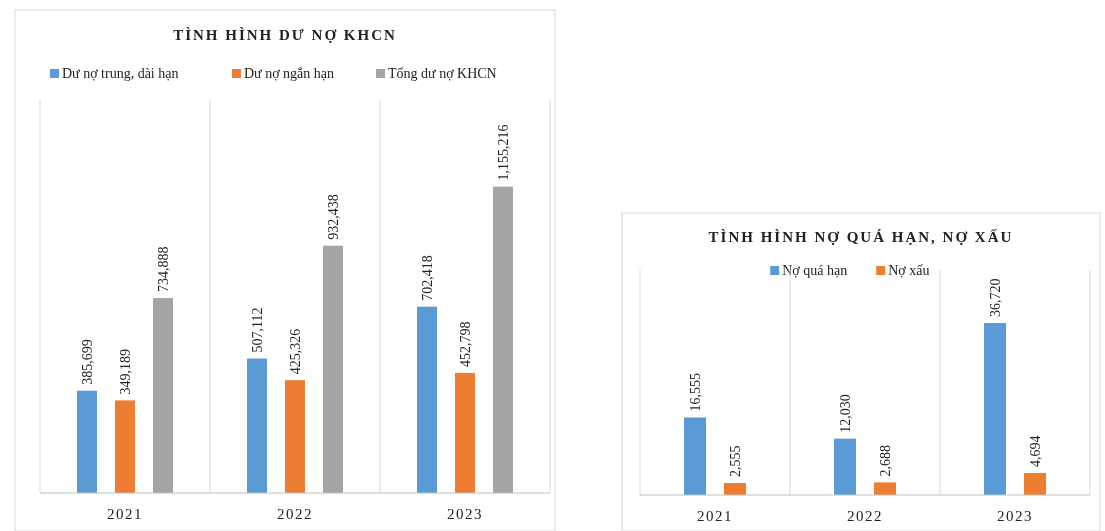  I want to click on data-label: 2,688, so click(885, 460).